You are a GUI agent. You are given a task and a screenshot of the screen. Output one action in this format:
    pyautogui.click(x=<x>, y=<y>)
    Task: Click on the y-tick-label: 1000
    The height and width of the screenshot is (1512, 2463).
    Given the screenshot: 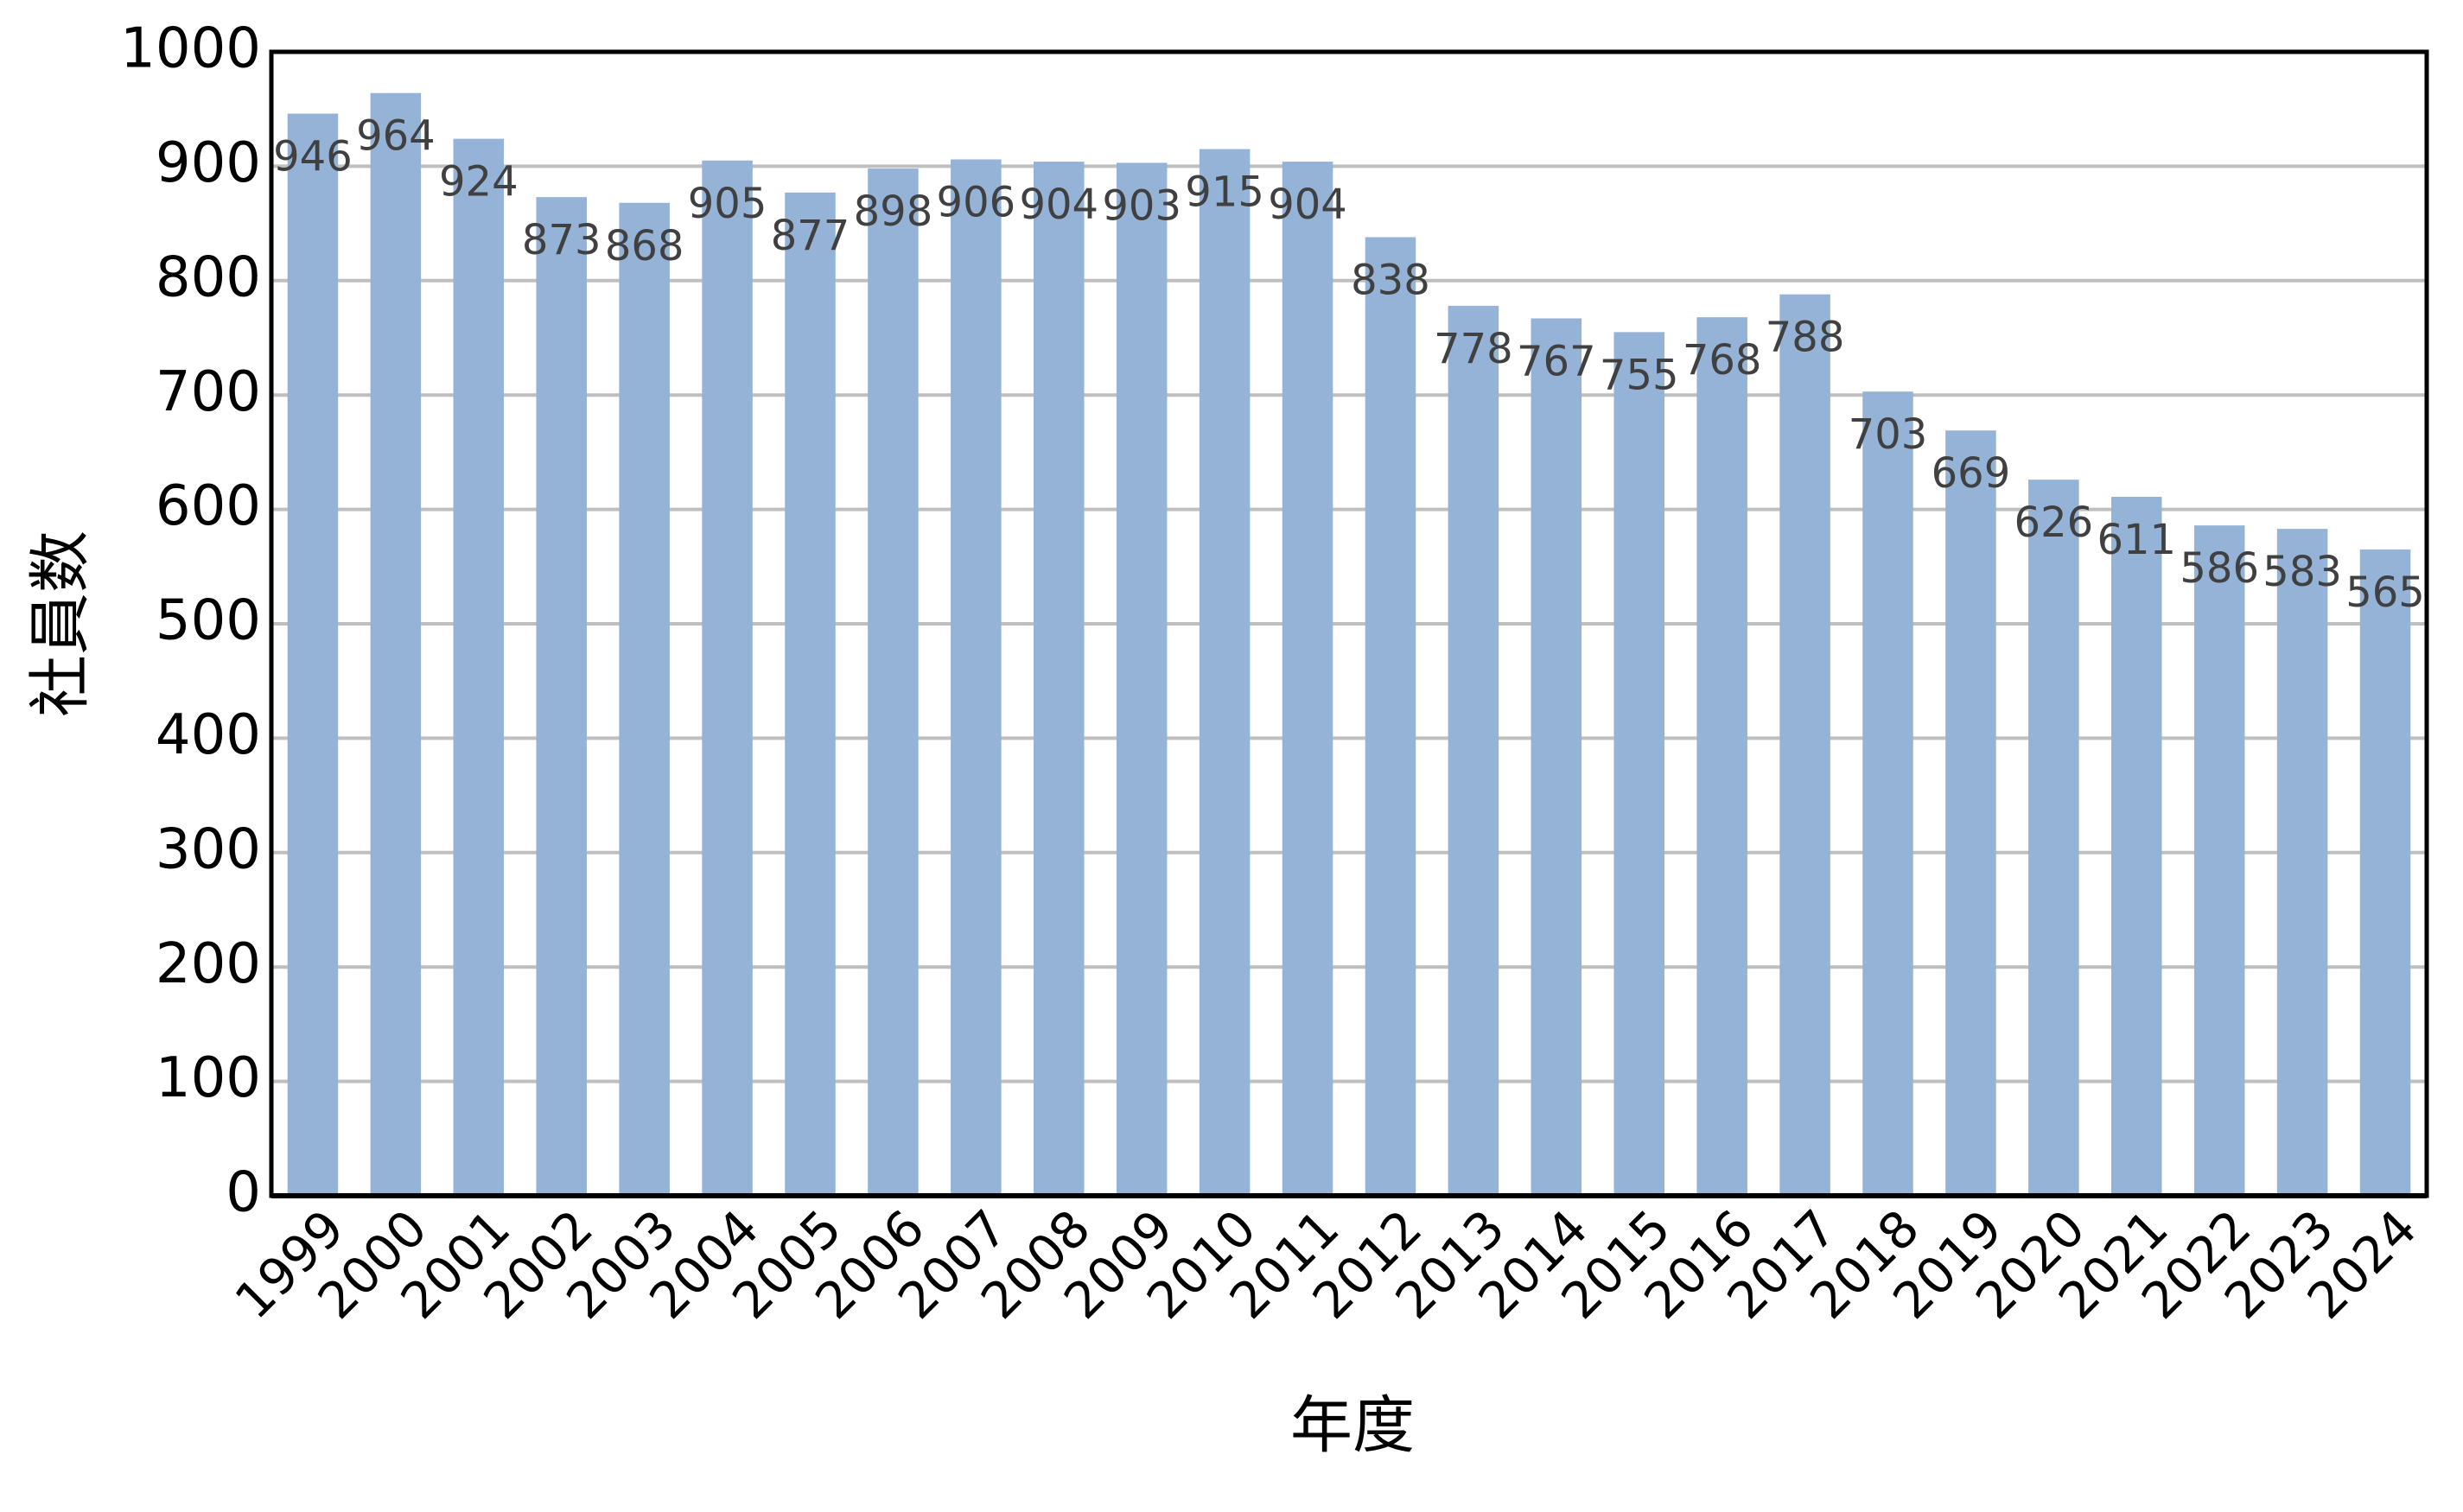 What is the action you would take?
    pyautogui.click(x=190, y=49)
    